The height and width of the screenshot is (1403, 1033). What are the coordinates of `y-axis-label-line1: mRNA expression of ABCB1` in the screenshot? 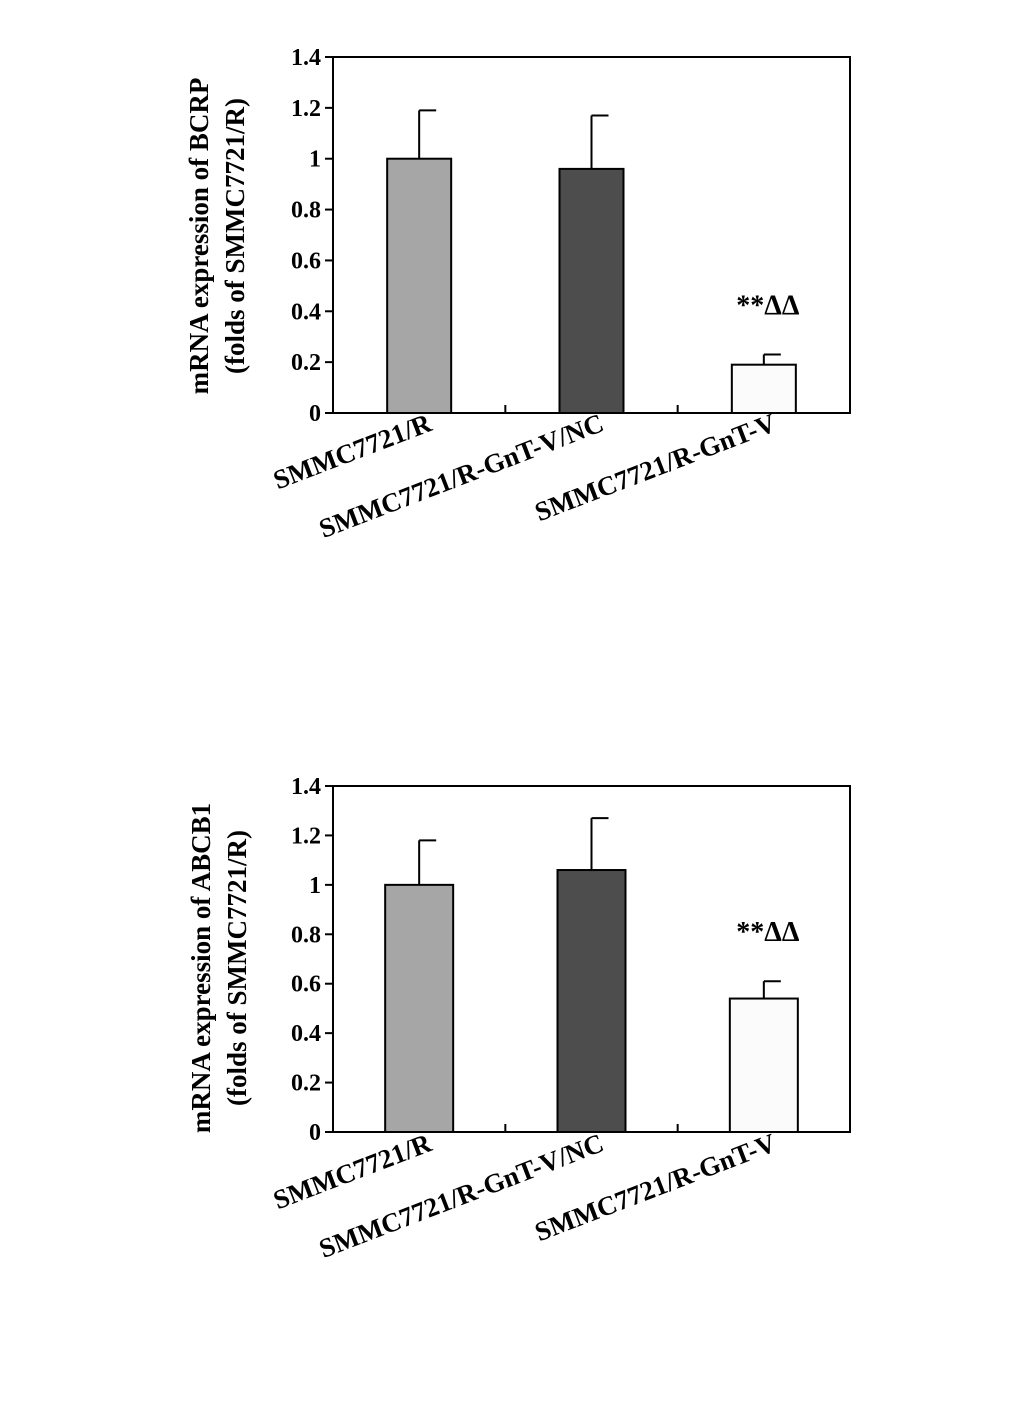 It's located at (201, 968).